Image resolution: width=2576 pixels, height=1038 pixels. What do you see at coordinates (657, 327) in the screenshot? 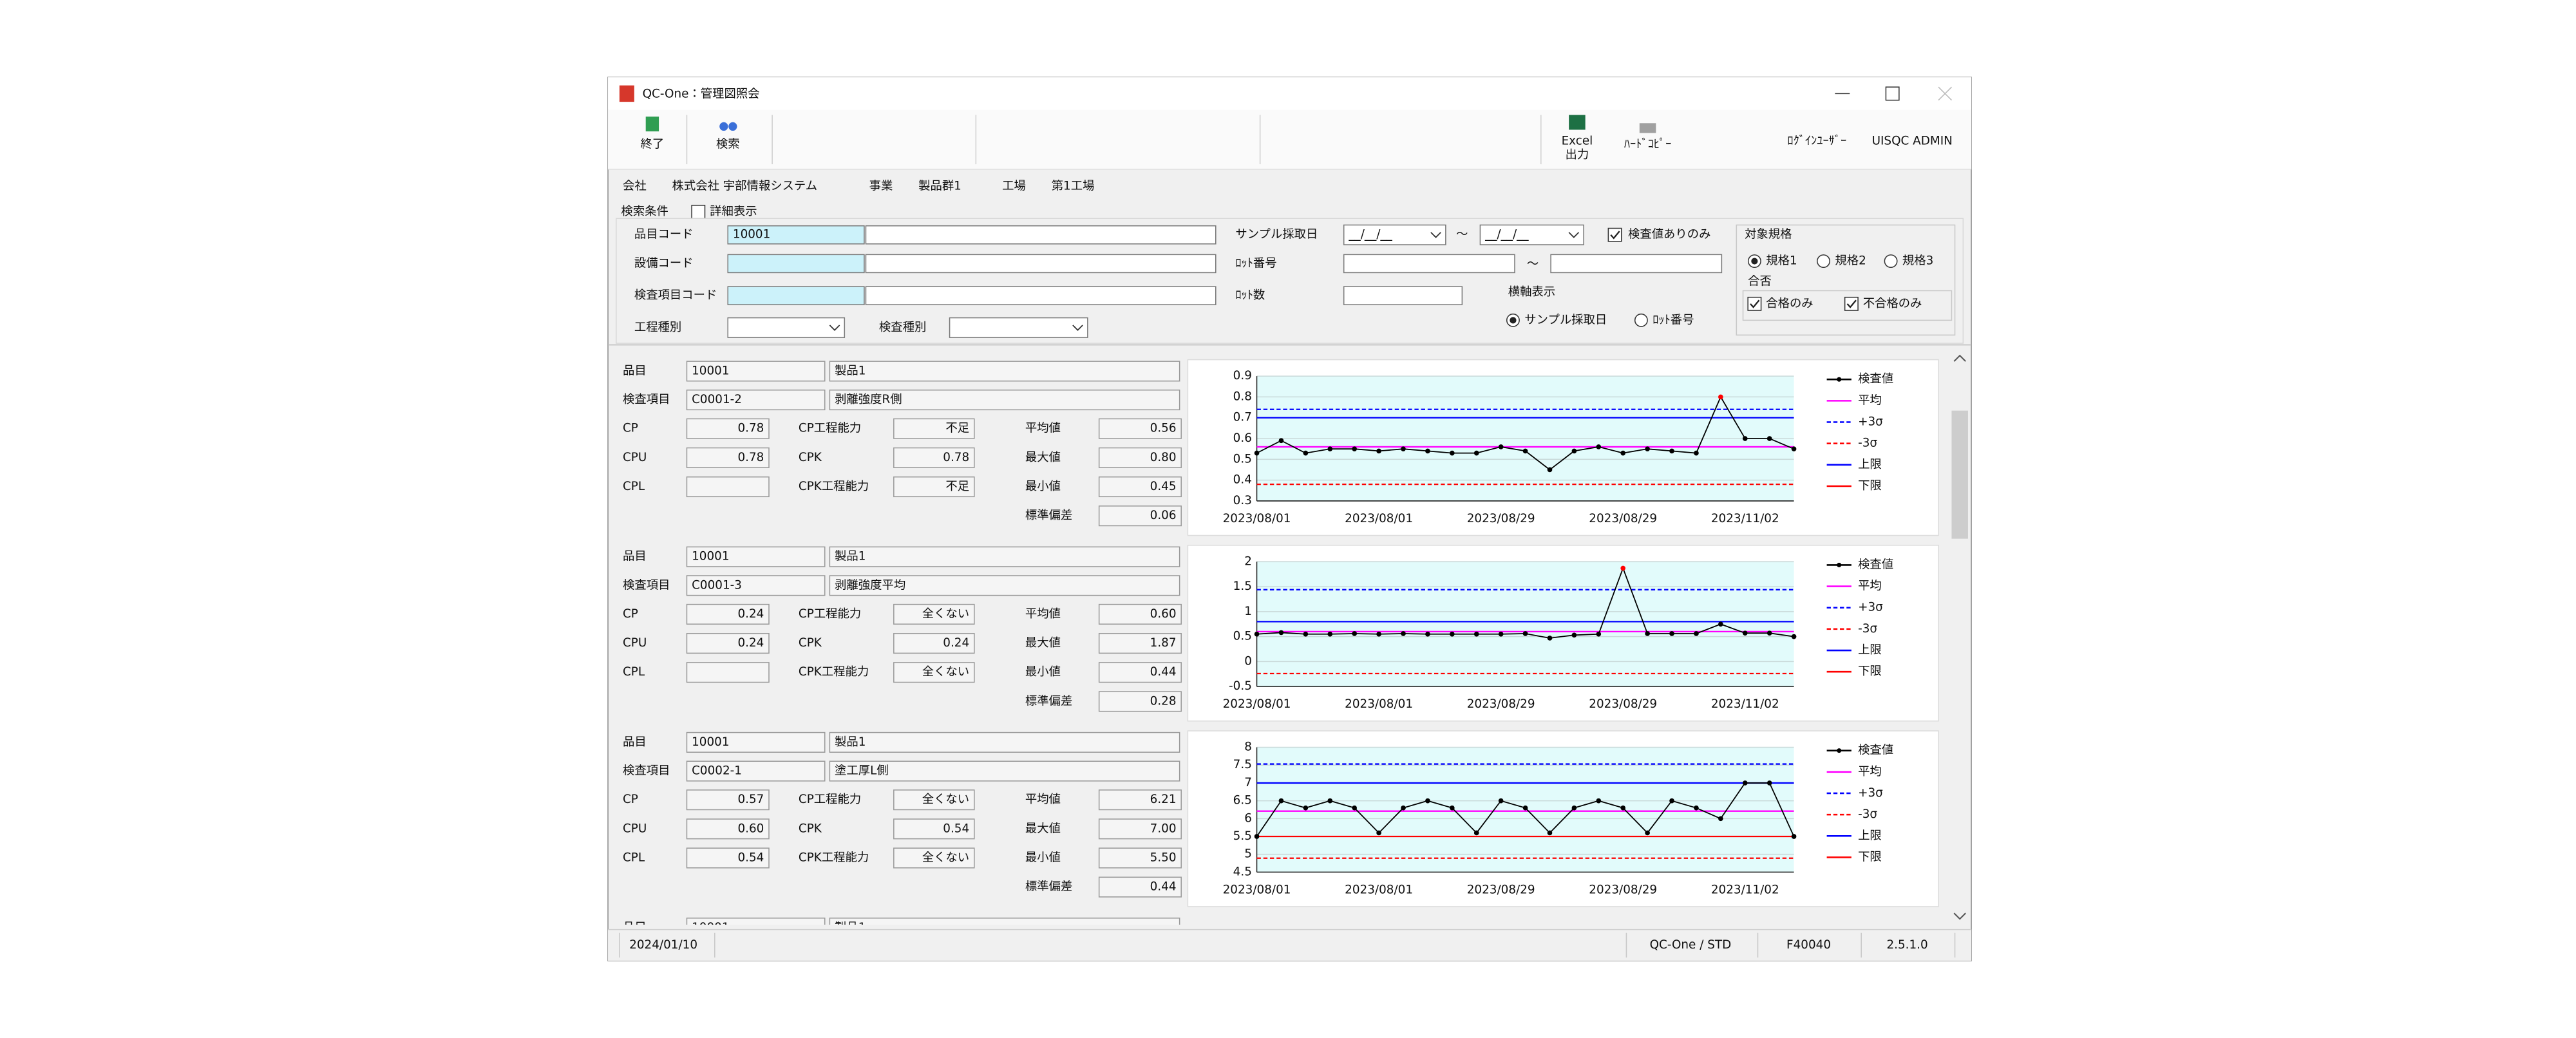
I see `process-type-label: 工程種別` at bounding box center [657, 327].